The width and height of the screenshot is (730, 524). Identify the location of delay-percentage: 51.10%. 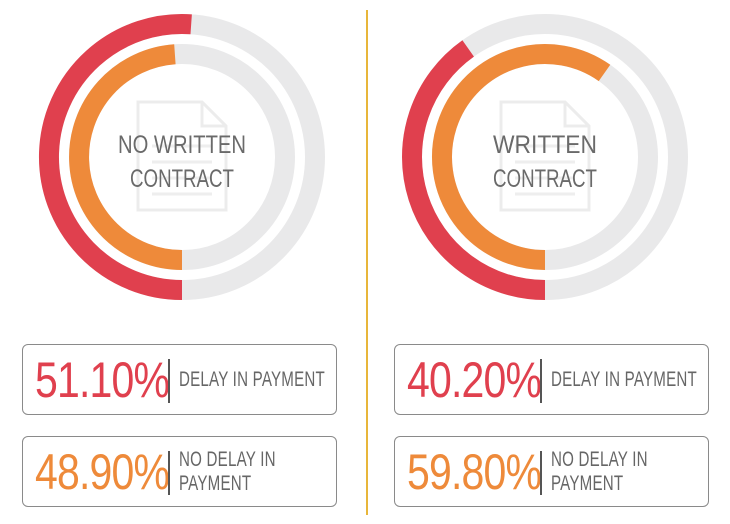
(102, 380).